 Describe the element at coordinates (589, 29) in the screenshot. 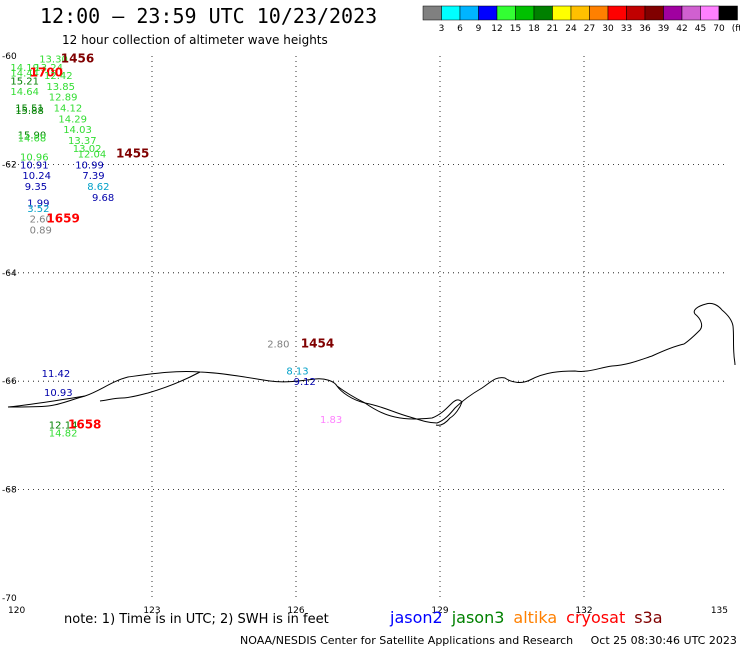

I see `colorbar-label: 27` at that location.